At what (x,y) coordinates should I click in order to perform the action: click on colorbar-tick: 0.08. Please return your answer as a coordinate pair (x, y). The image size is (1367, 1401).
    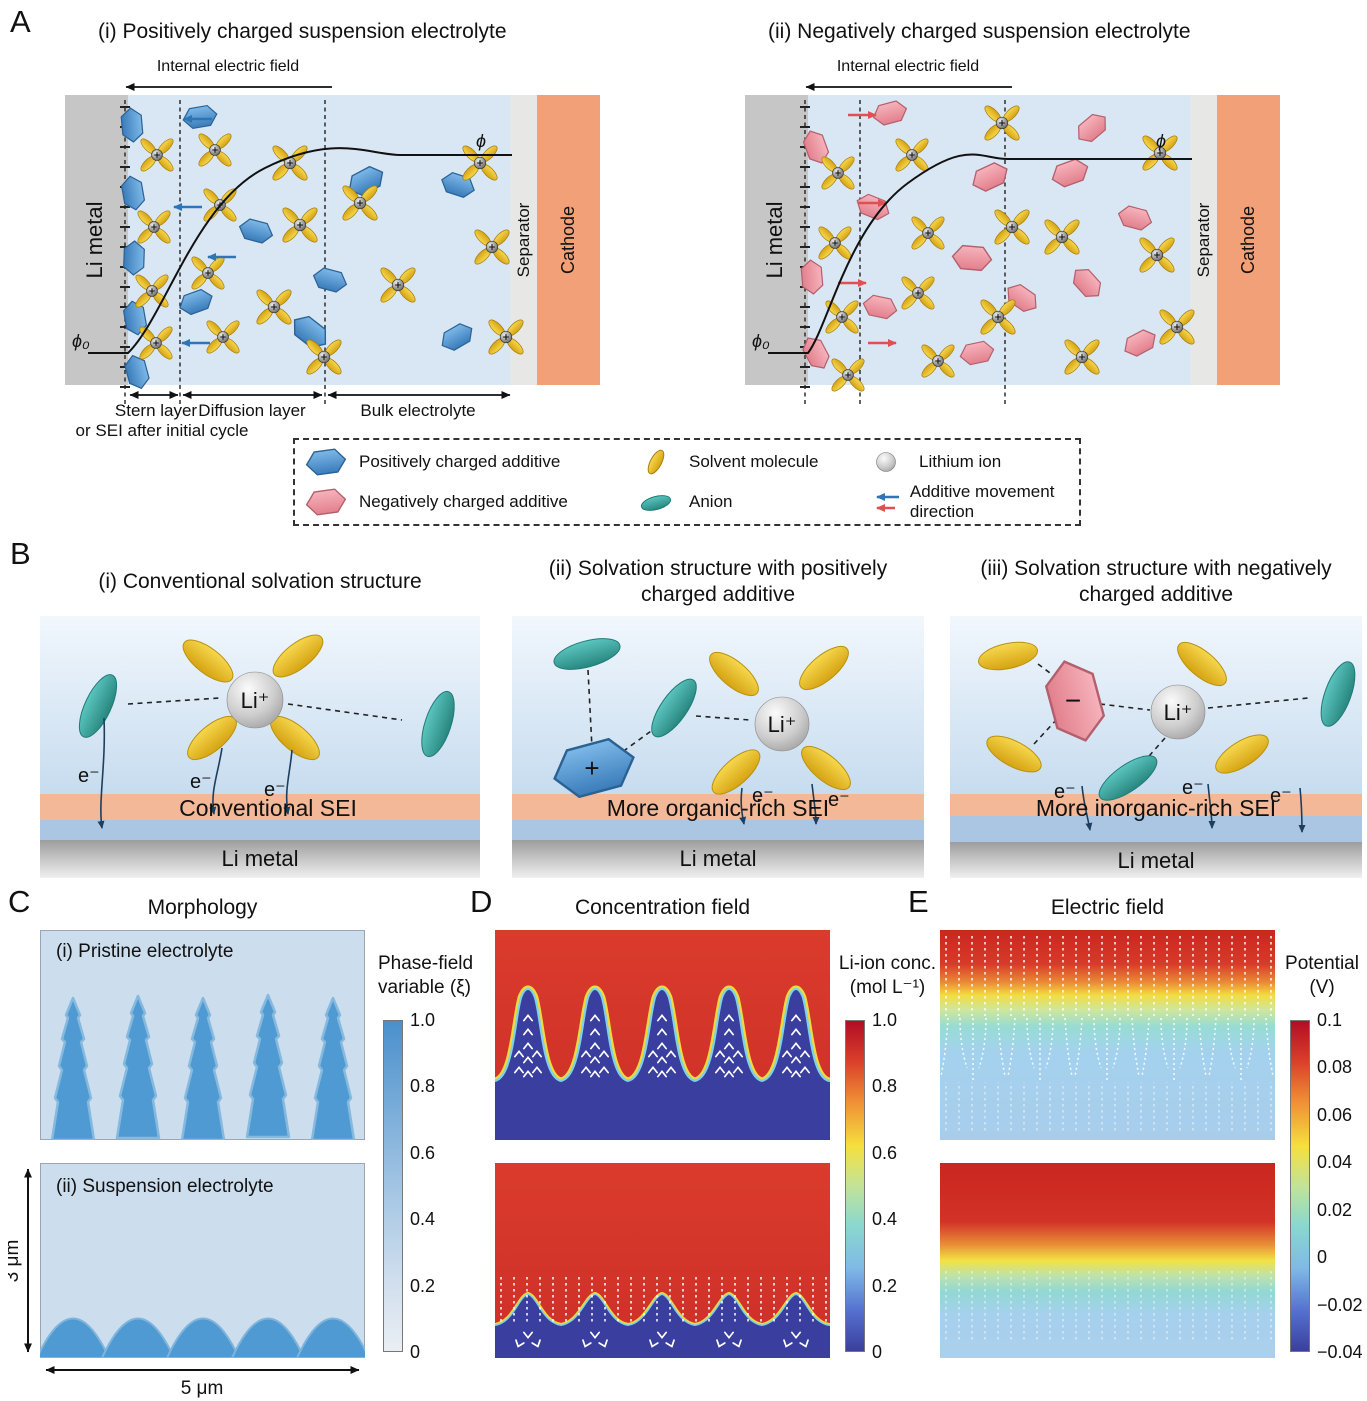
    Looking at the image, I should click on (1335, 1067).